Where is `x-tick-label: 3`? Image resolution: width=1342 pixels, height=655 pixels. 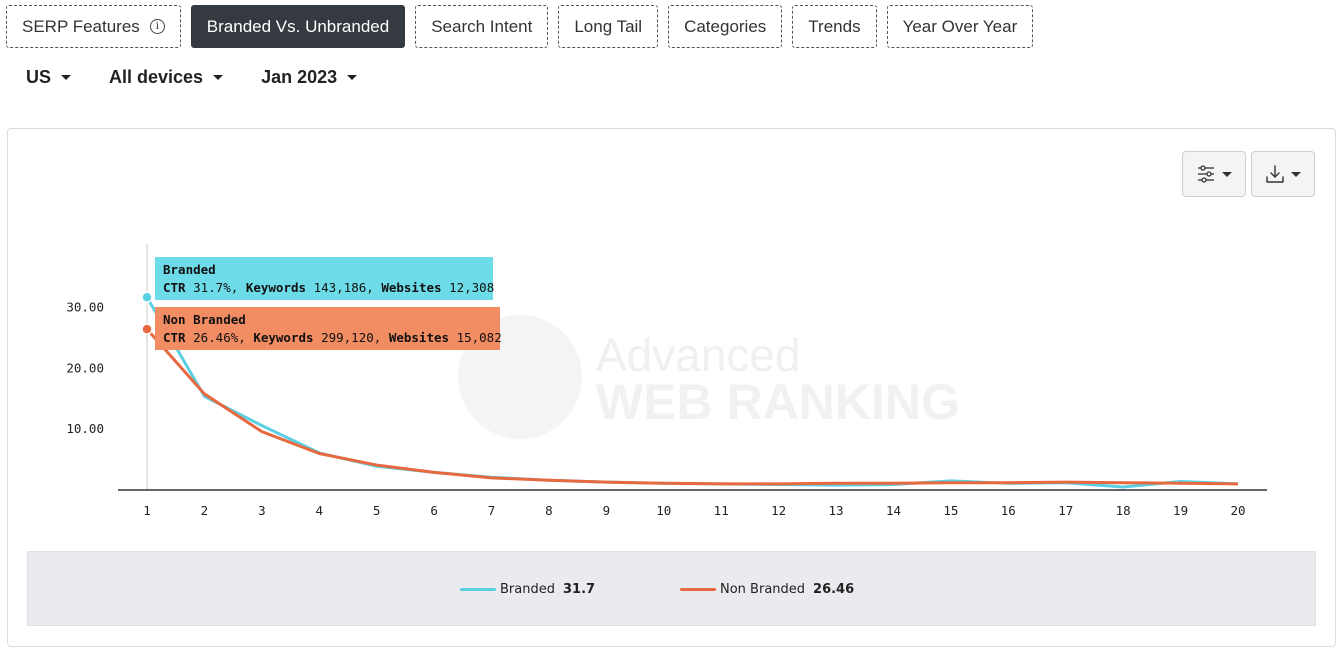 x-tick-label: 3 is located at coordinates (262, 510).